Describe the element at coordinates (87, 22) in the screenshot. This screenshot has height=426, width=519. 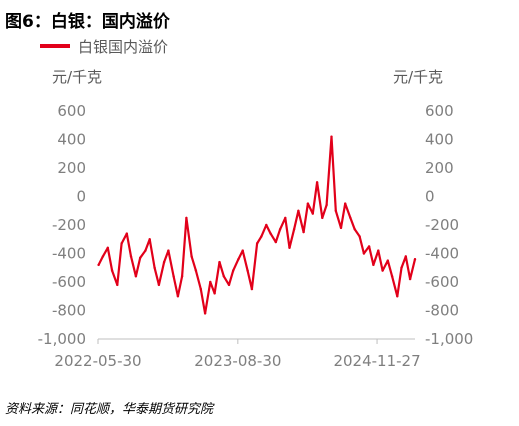
I see `figure-title: 图6：白银：国内溢价` at that location.